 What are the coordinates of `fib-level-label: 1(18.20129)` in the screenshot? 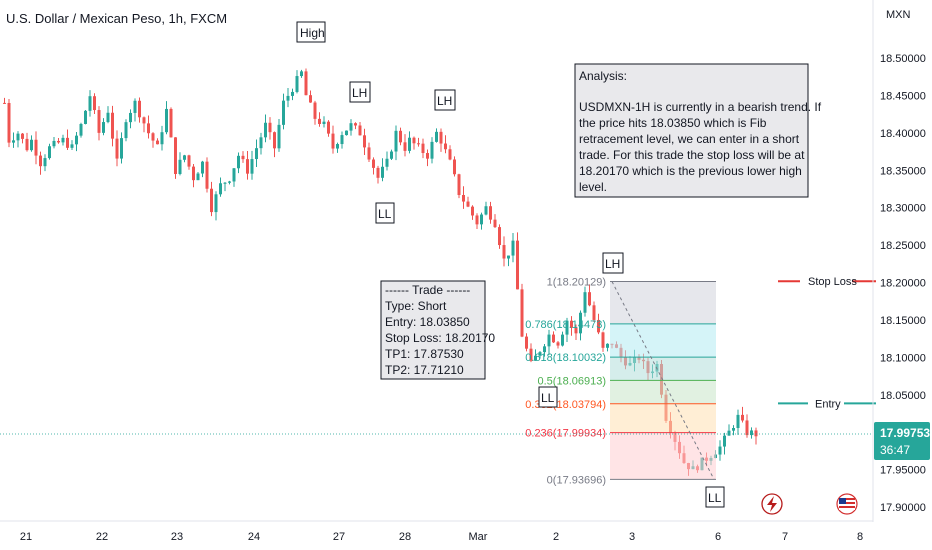 It's located at (576, 283).